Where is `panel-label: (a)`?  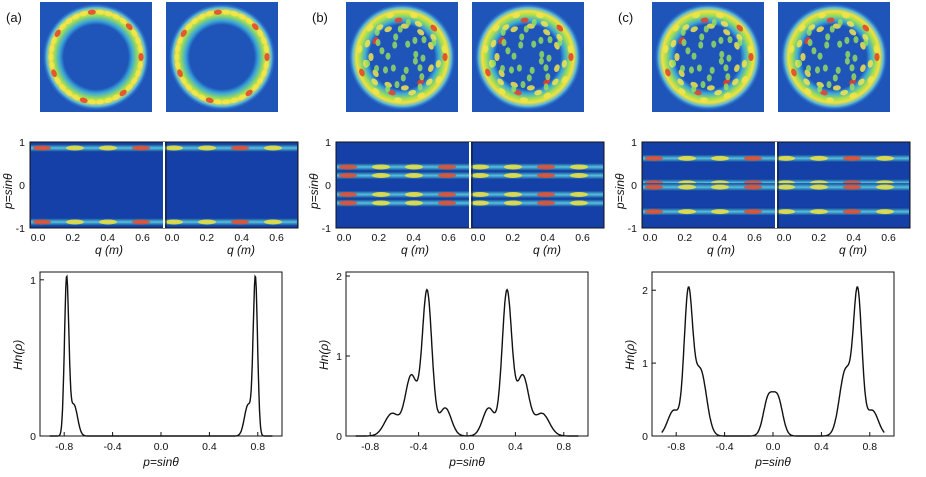 panel-label: (a) is located at coordinates (14, 17).